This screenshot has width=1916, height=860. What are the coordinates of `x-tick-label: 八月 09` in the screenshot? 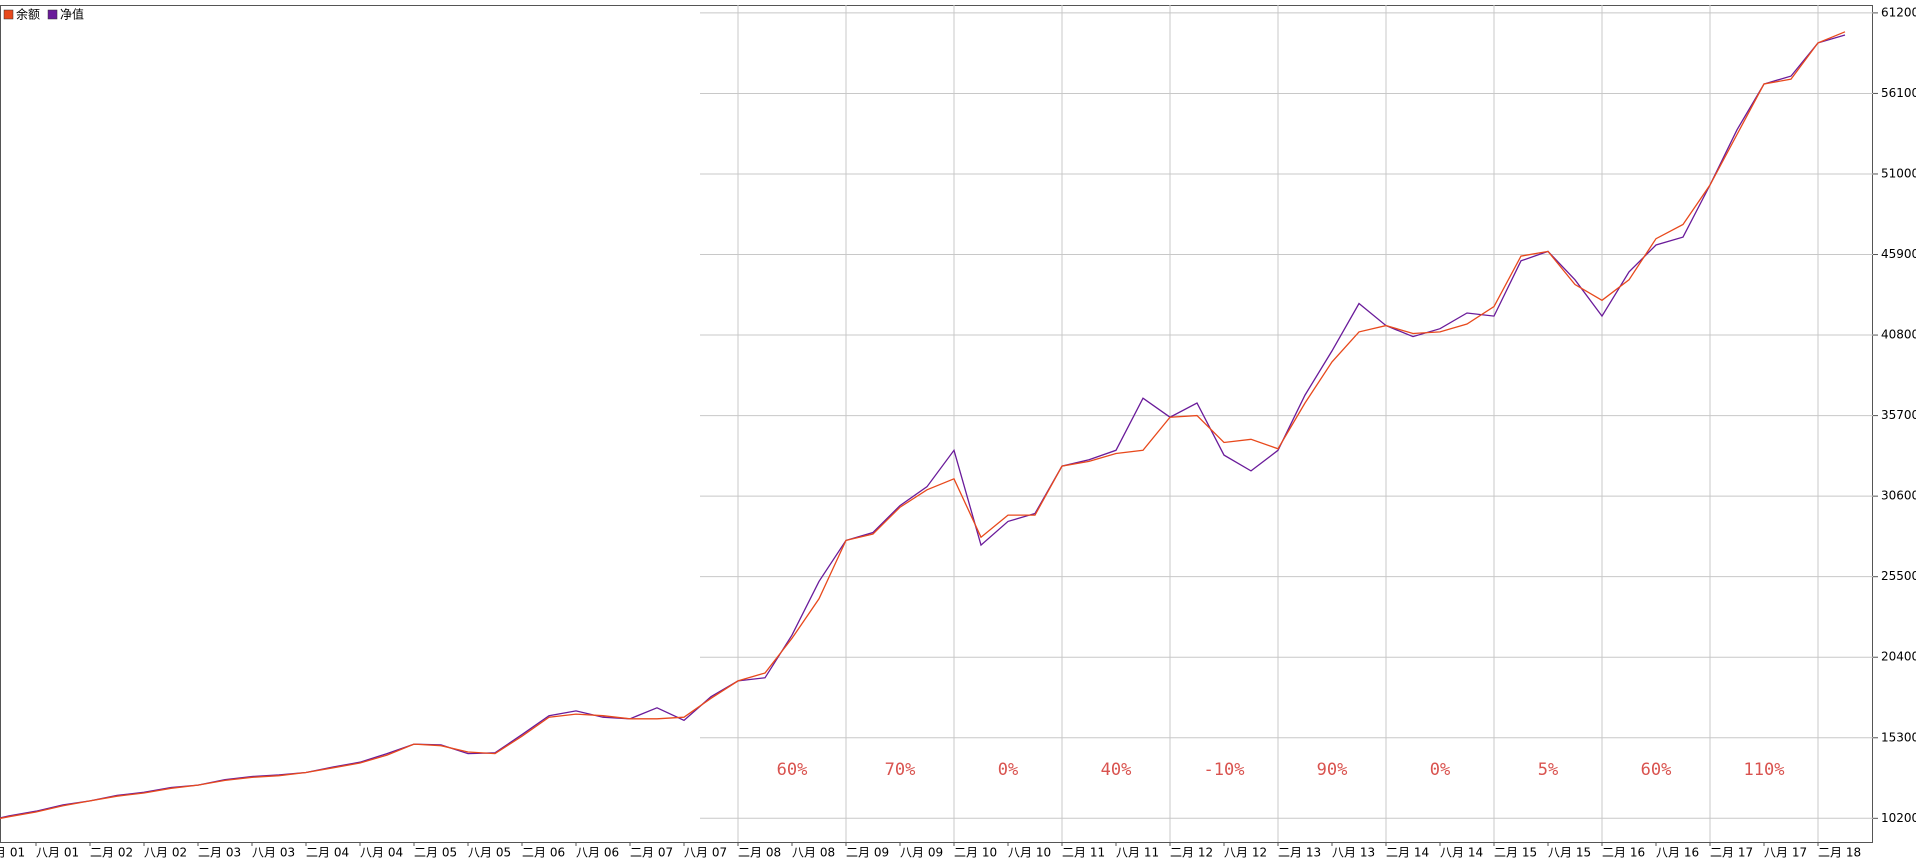 It's located at (921, 853).